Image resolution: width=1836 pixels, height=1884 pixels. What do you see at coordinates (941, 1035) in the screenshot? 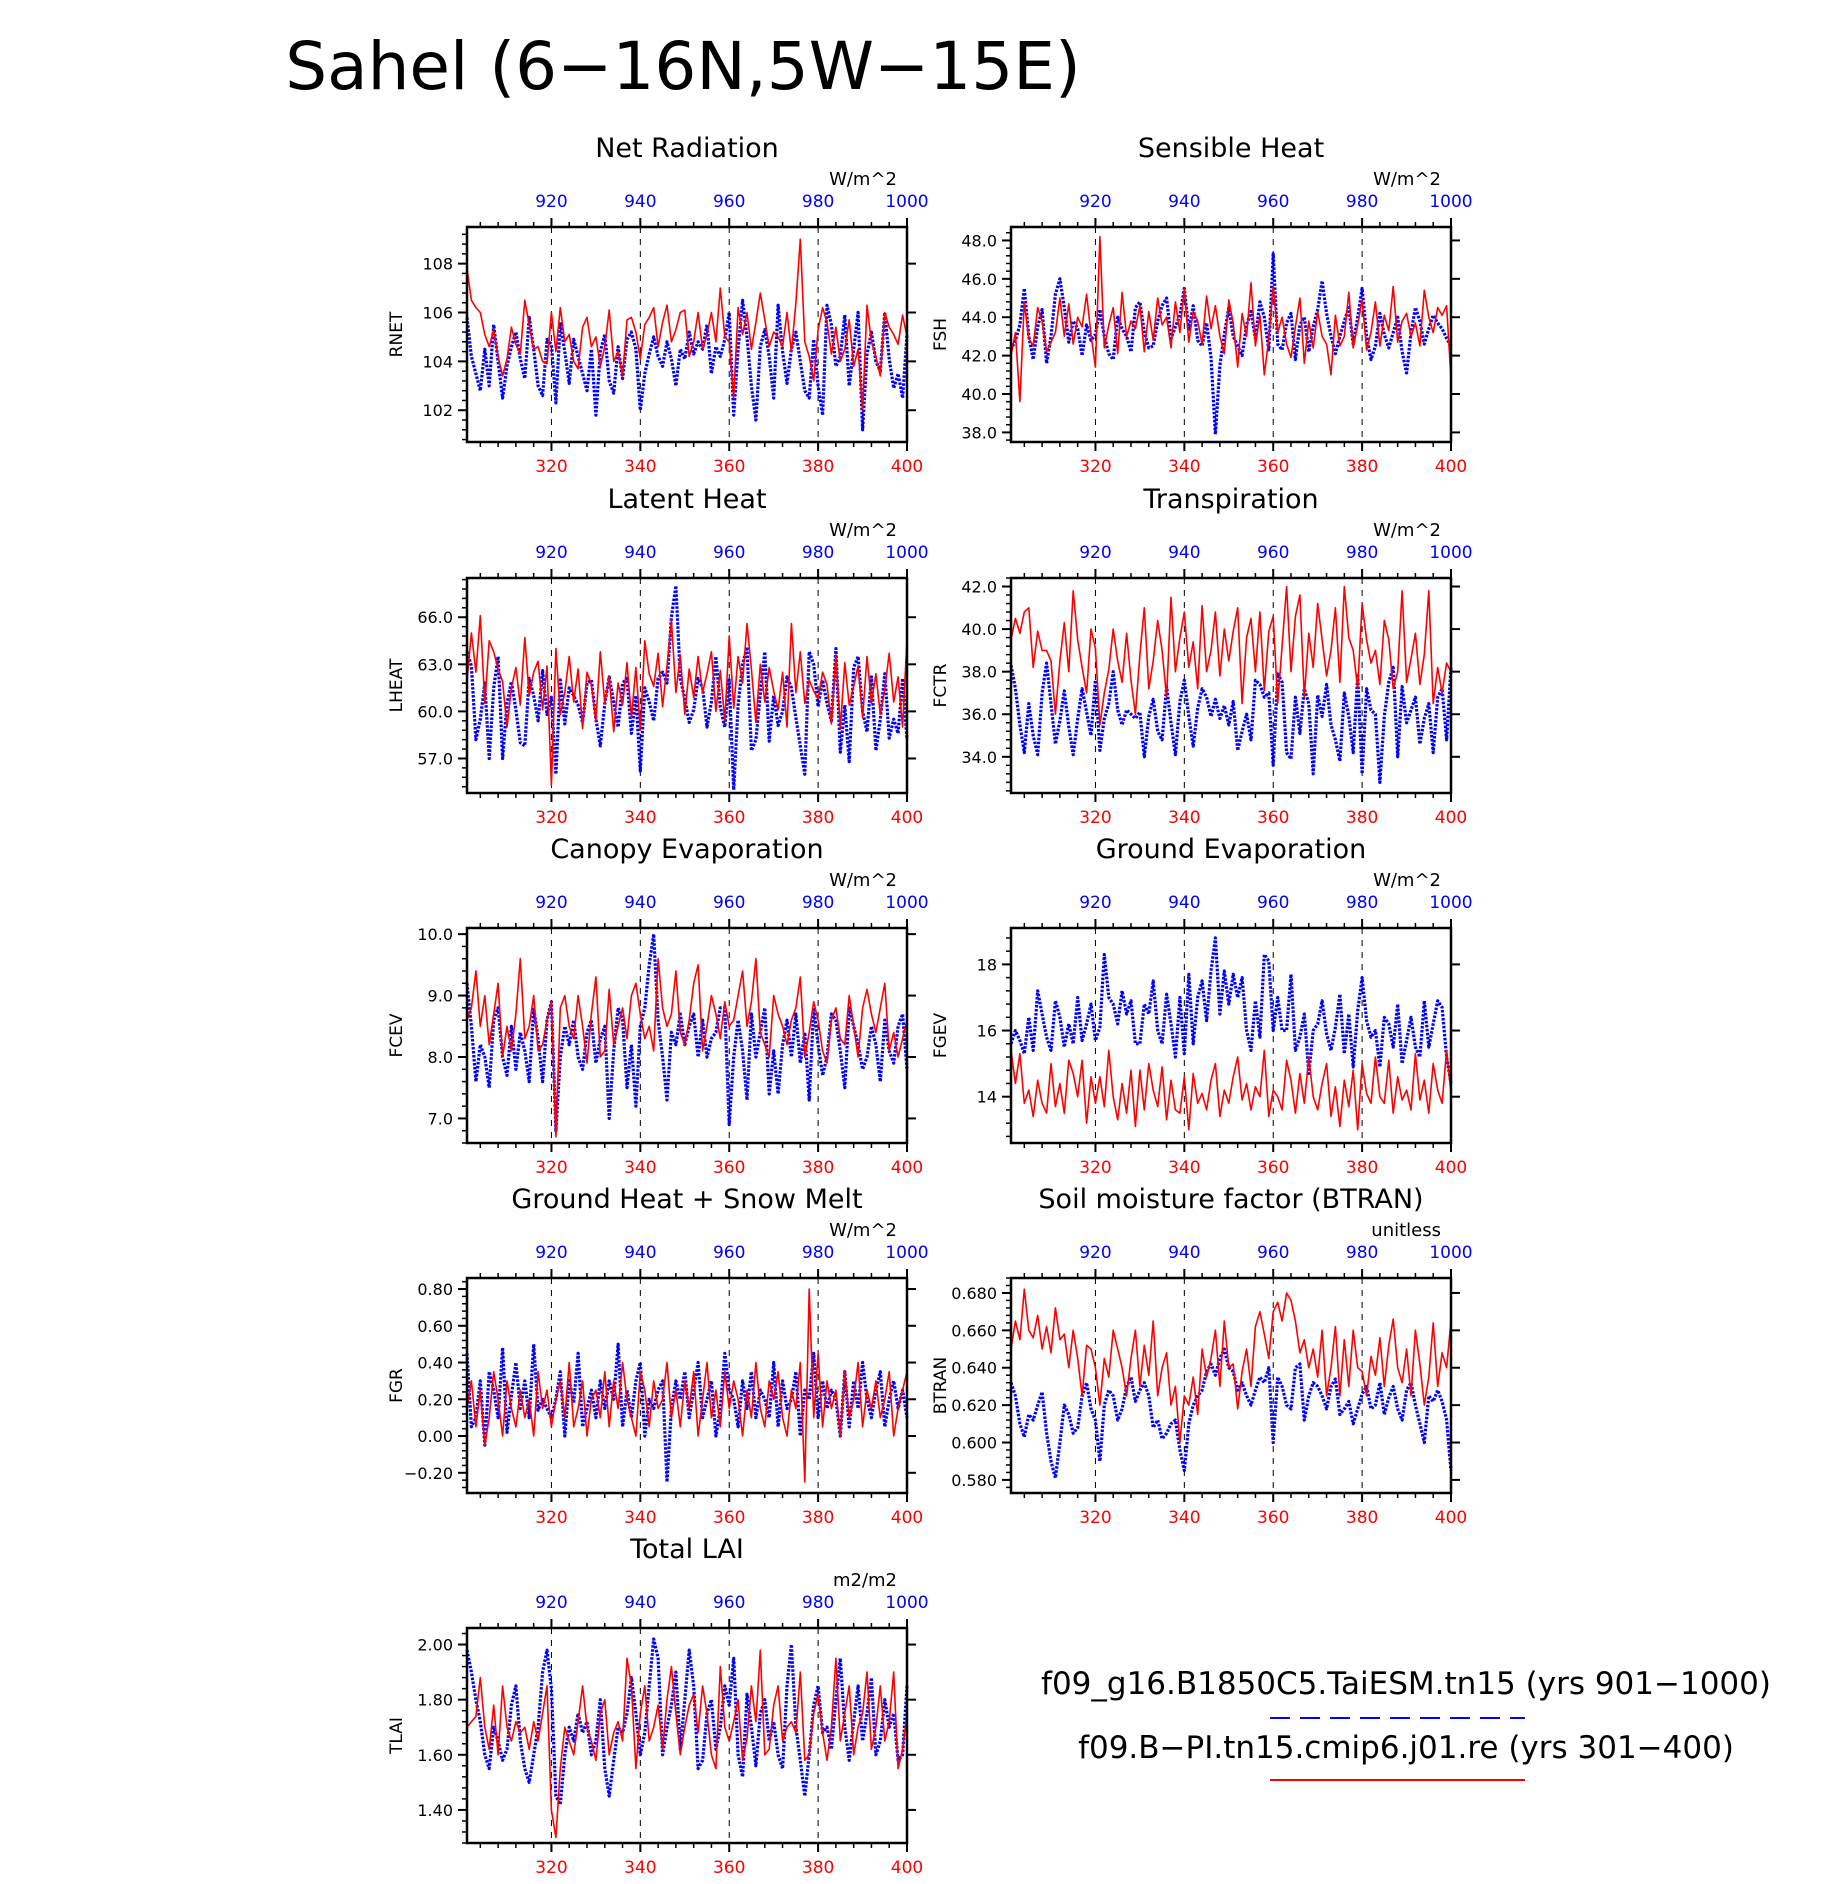
I see `y-axis-label: FGEV` at bounding box center [941, 1035].